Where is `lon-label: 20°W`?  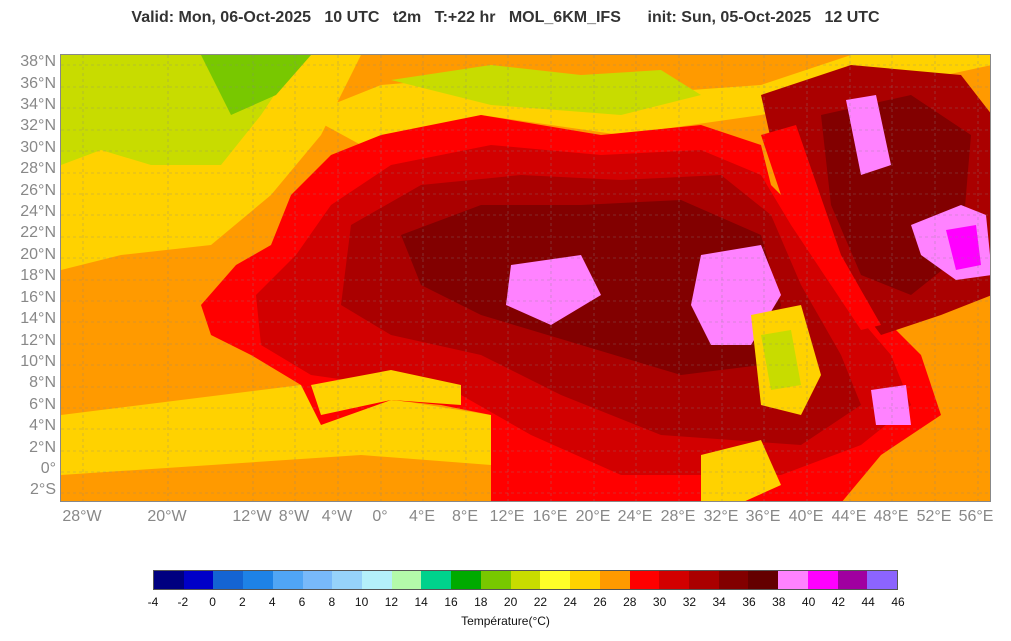
lon-label: 20°W is located at coordinates (167, 516).